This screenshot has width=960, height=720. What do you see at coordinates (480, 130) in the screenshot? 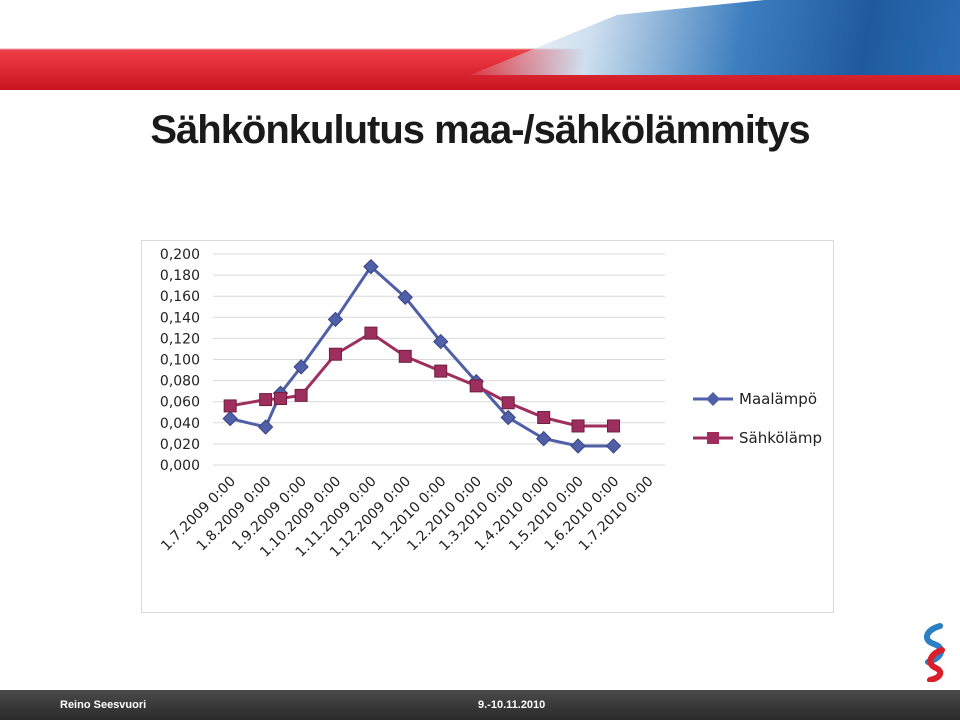
I see `slide-title: Sähkönkulutus maa-/sähkölämmitys` at bounding box center [480, 130].